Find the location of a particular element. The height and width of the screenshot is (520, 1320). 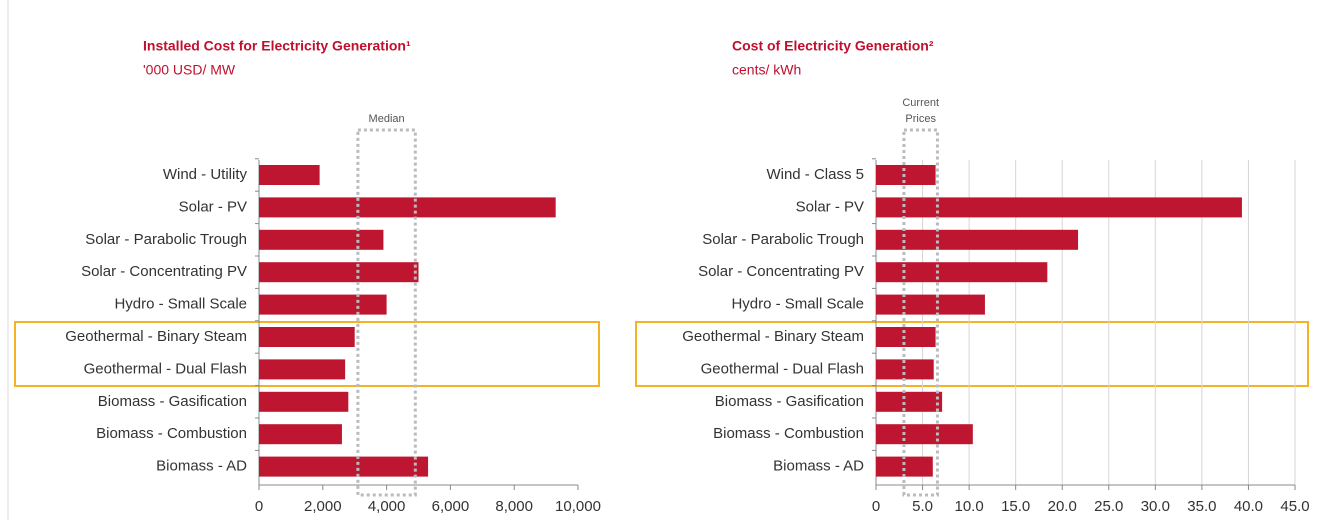

band-label: Median is located at coordinates (387, 119).